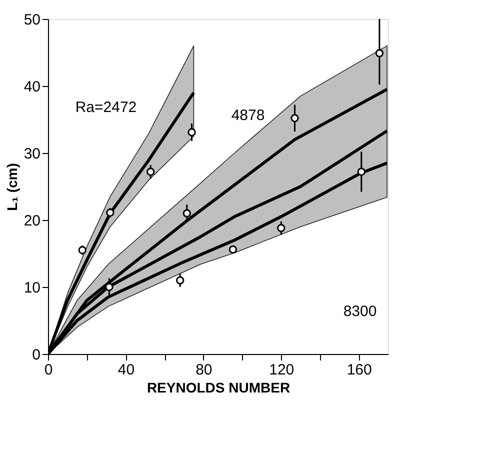 The image size is (489, 471). I want to click on x-tick-label: 160, so click(359, 370).